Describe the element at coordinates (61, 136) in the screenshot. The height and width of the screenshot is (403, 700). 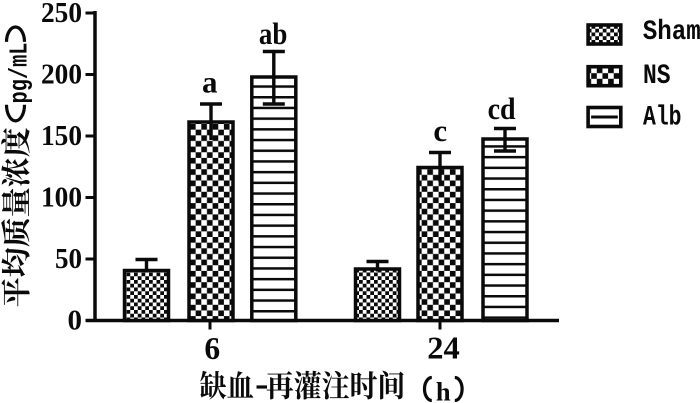
I see `svg-text: 150` at that location.